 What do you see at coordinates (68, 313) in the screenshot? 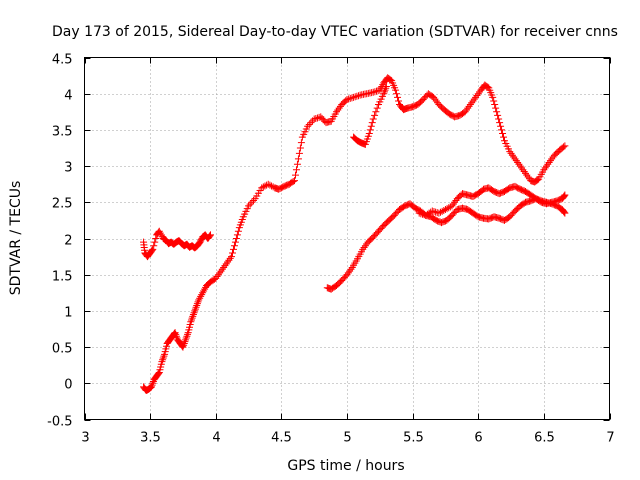
I see `y-tick-label: 1` at bounding box center [68, 313].